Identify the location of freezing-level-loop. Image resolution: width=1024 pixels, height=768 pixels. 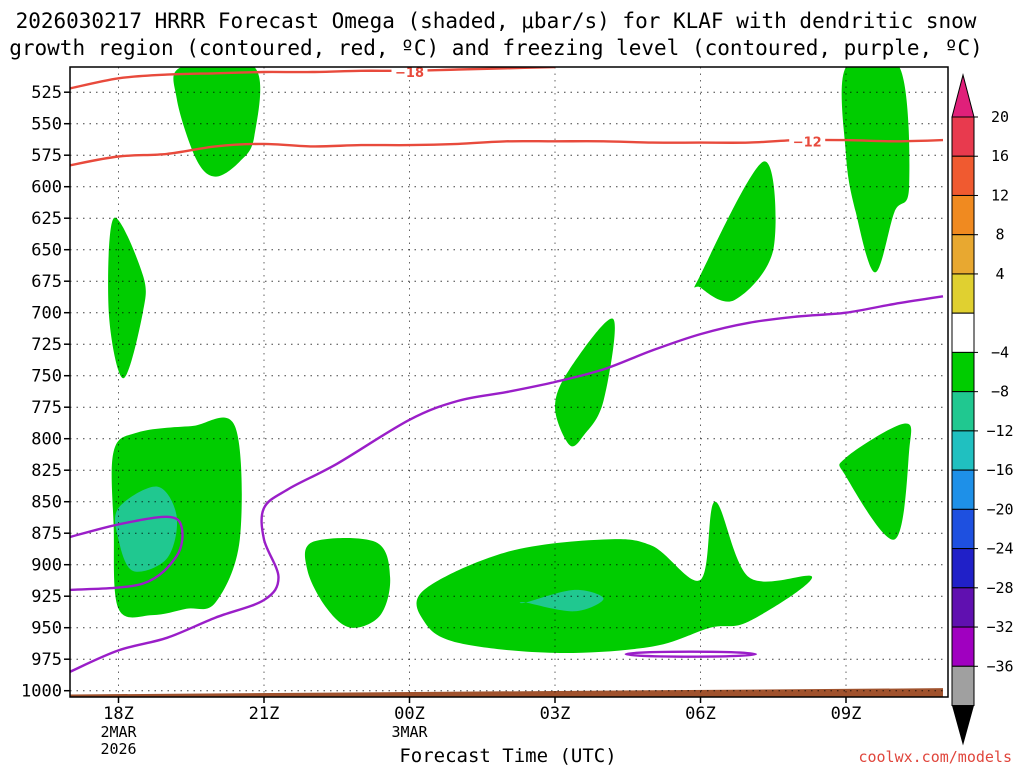
(127, 553).